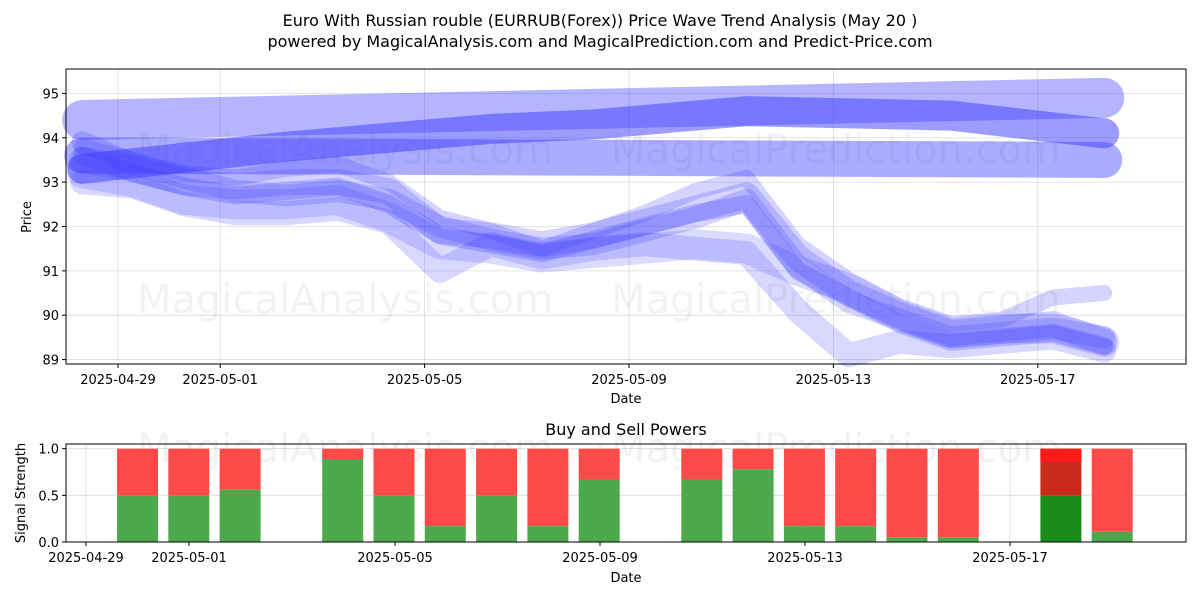  Describe the element at coordinates (425, 380) in the screenshot. I see `price-x-tick-label: 2025-05-05` at that location.